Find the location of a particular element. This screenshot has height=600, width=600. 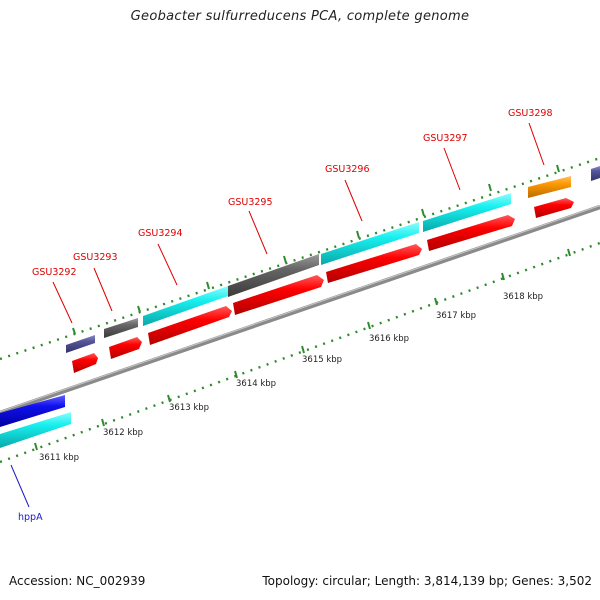

label-gsu3297: GSU3297 is located at coordinates (445, 138).